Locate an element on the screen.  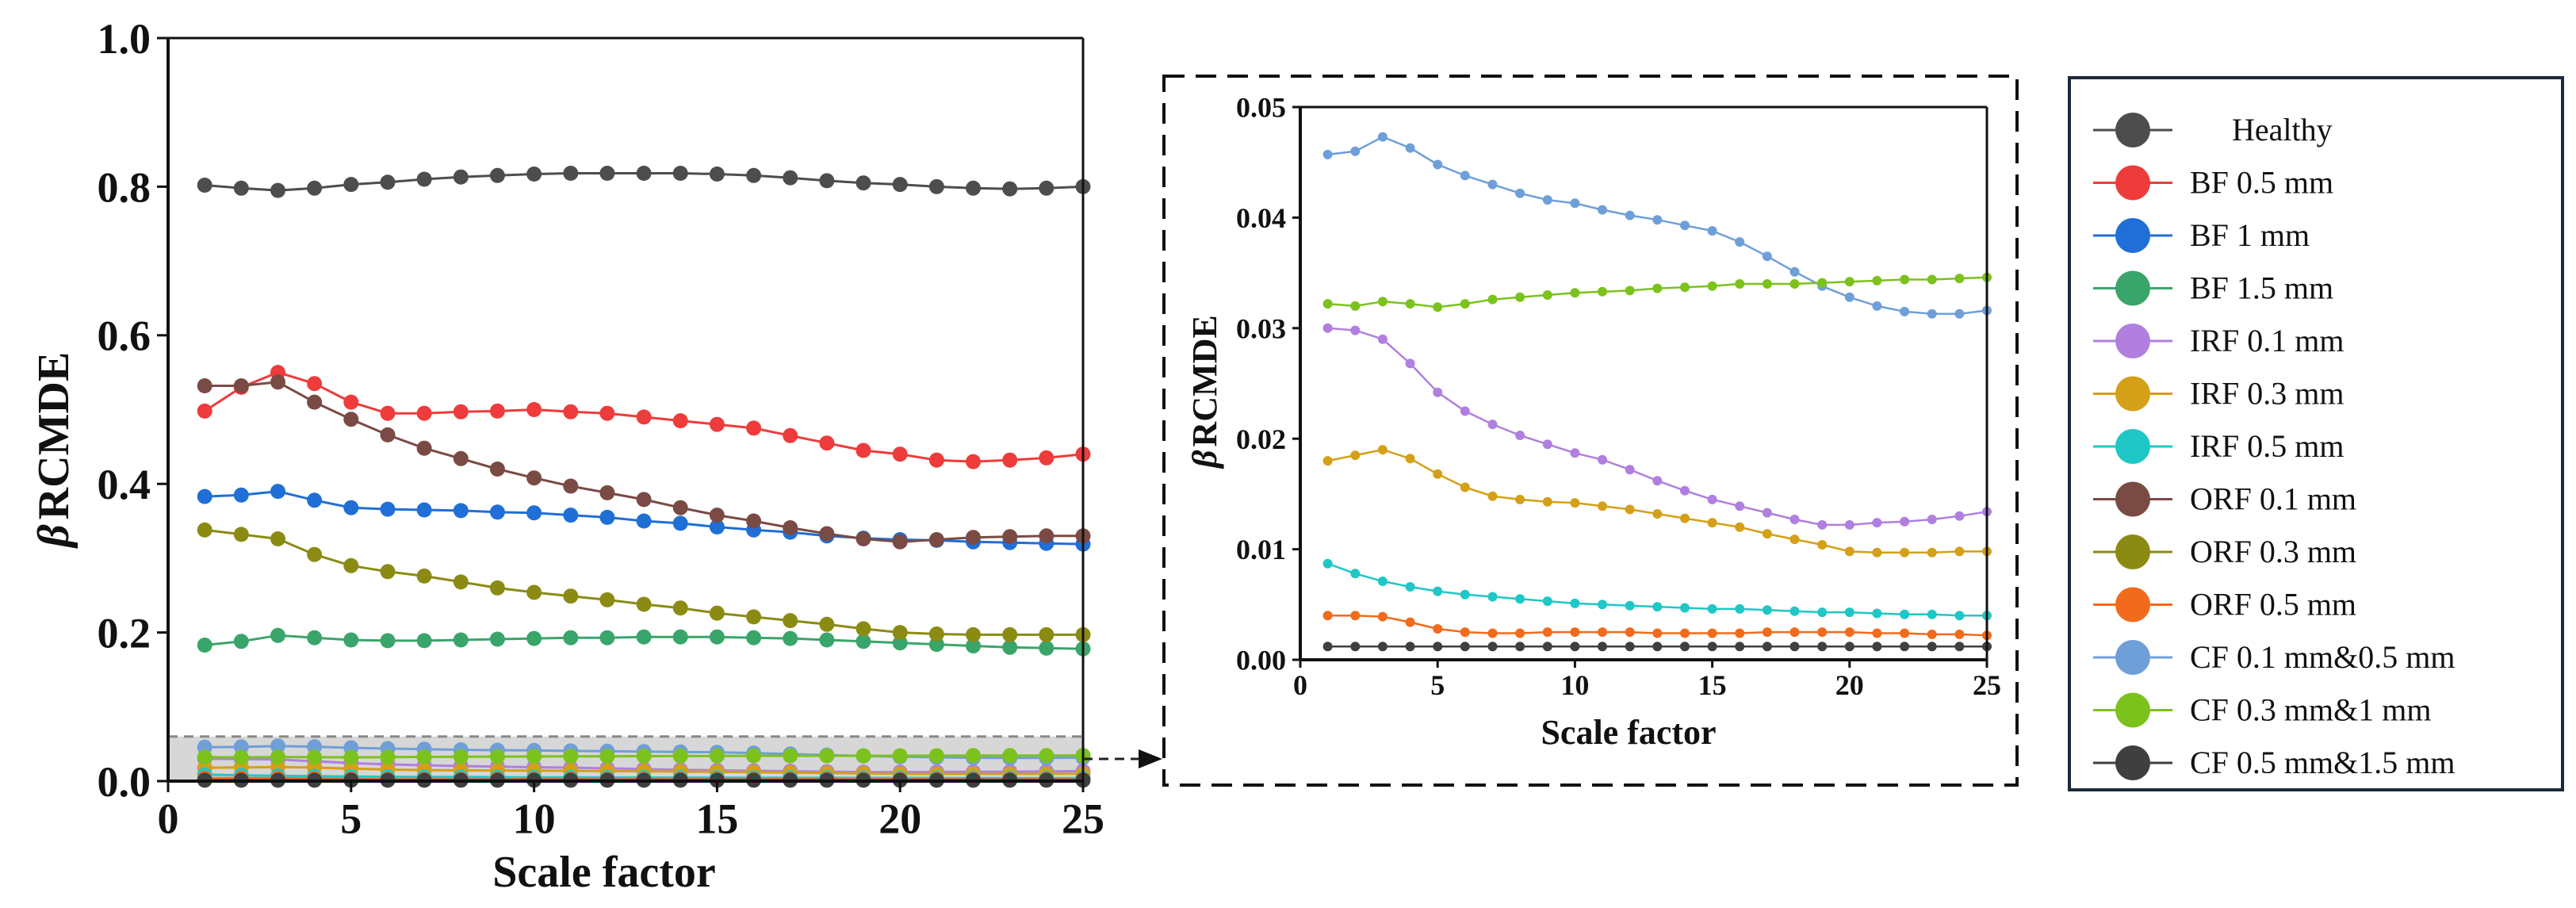
inset-series-cf-0-1-mm-0-5-mm is located at coordinates (1657, 226).